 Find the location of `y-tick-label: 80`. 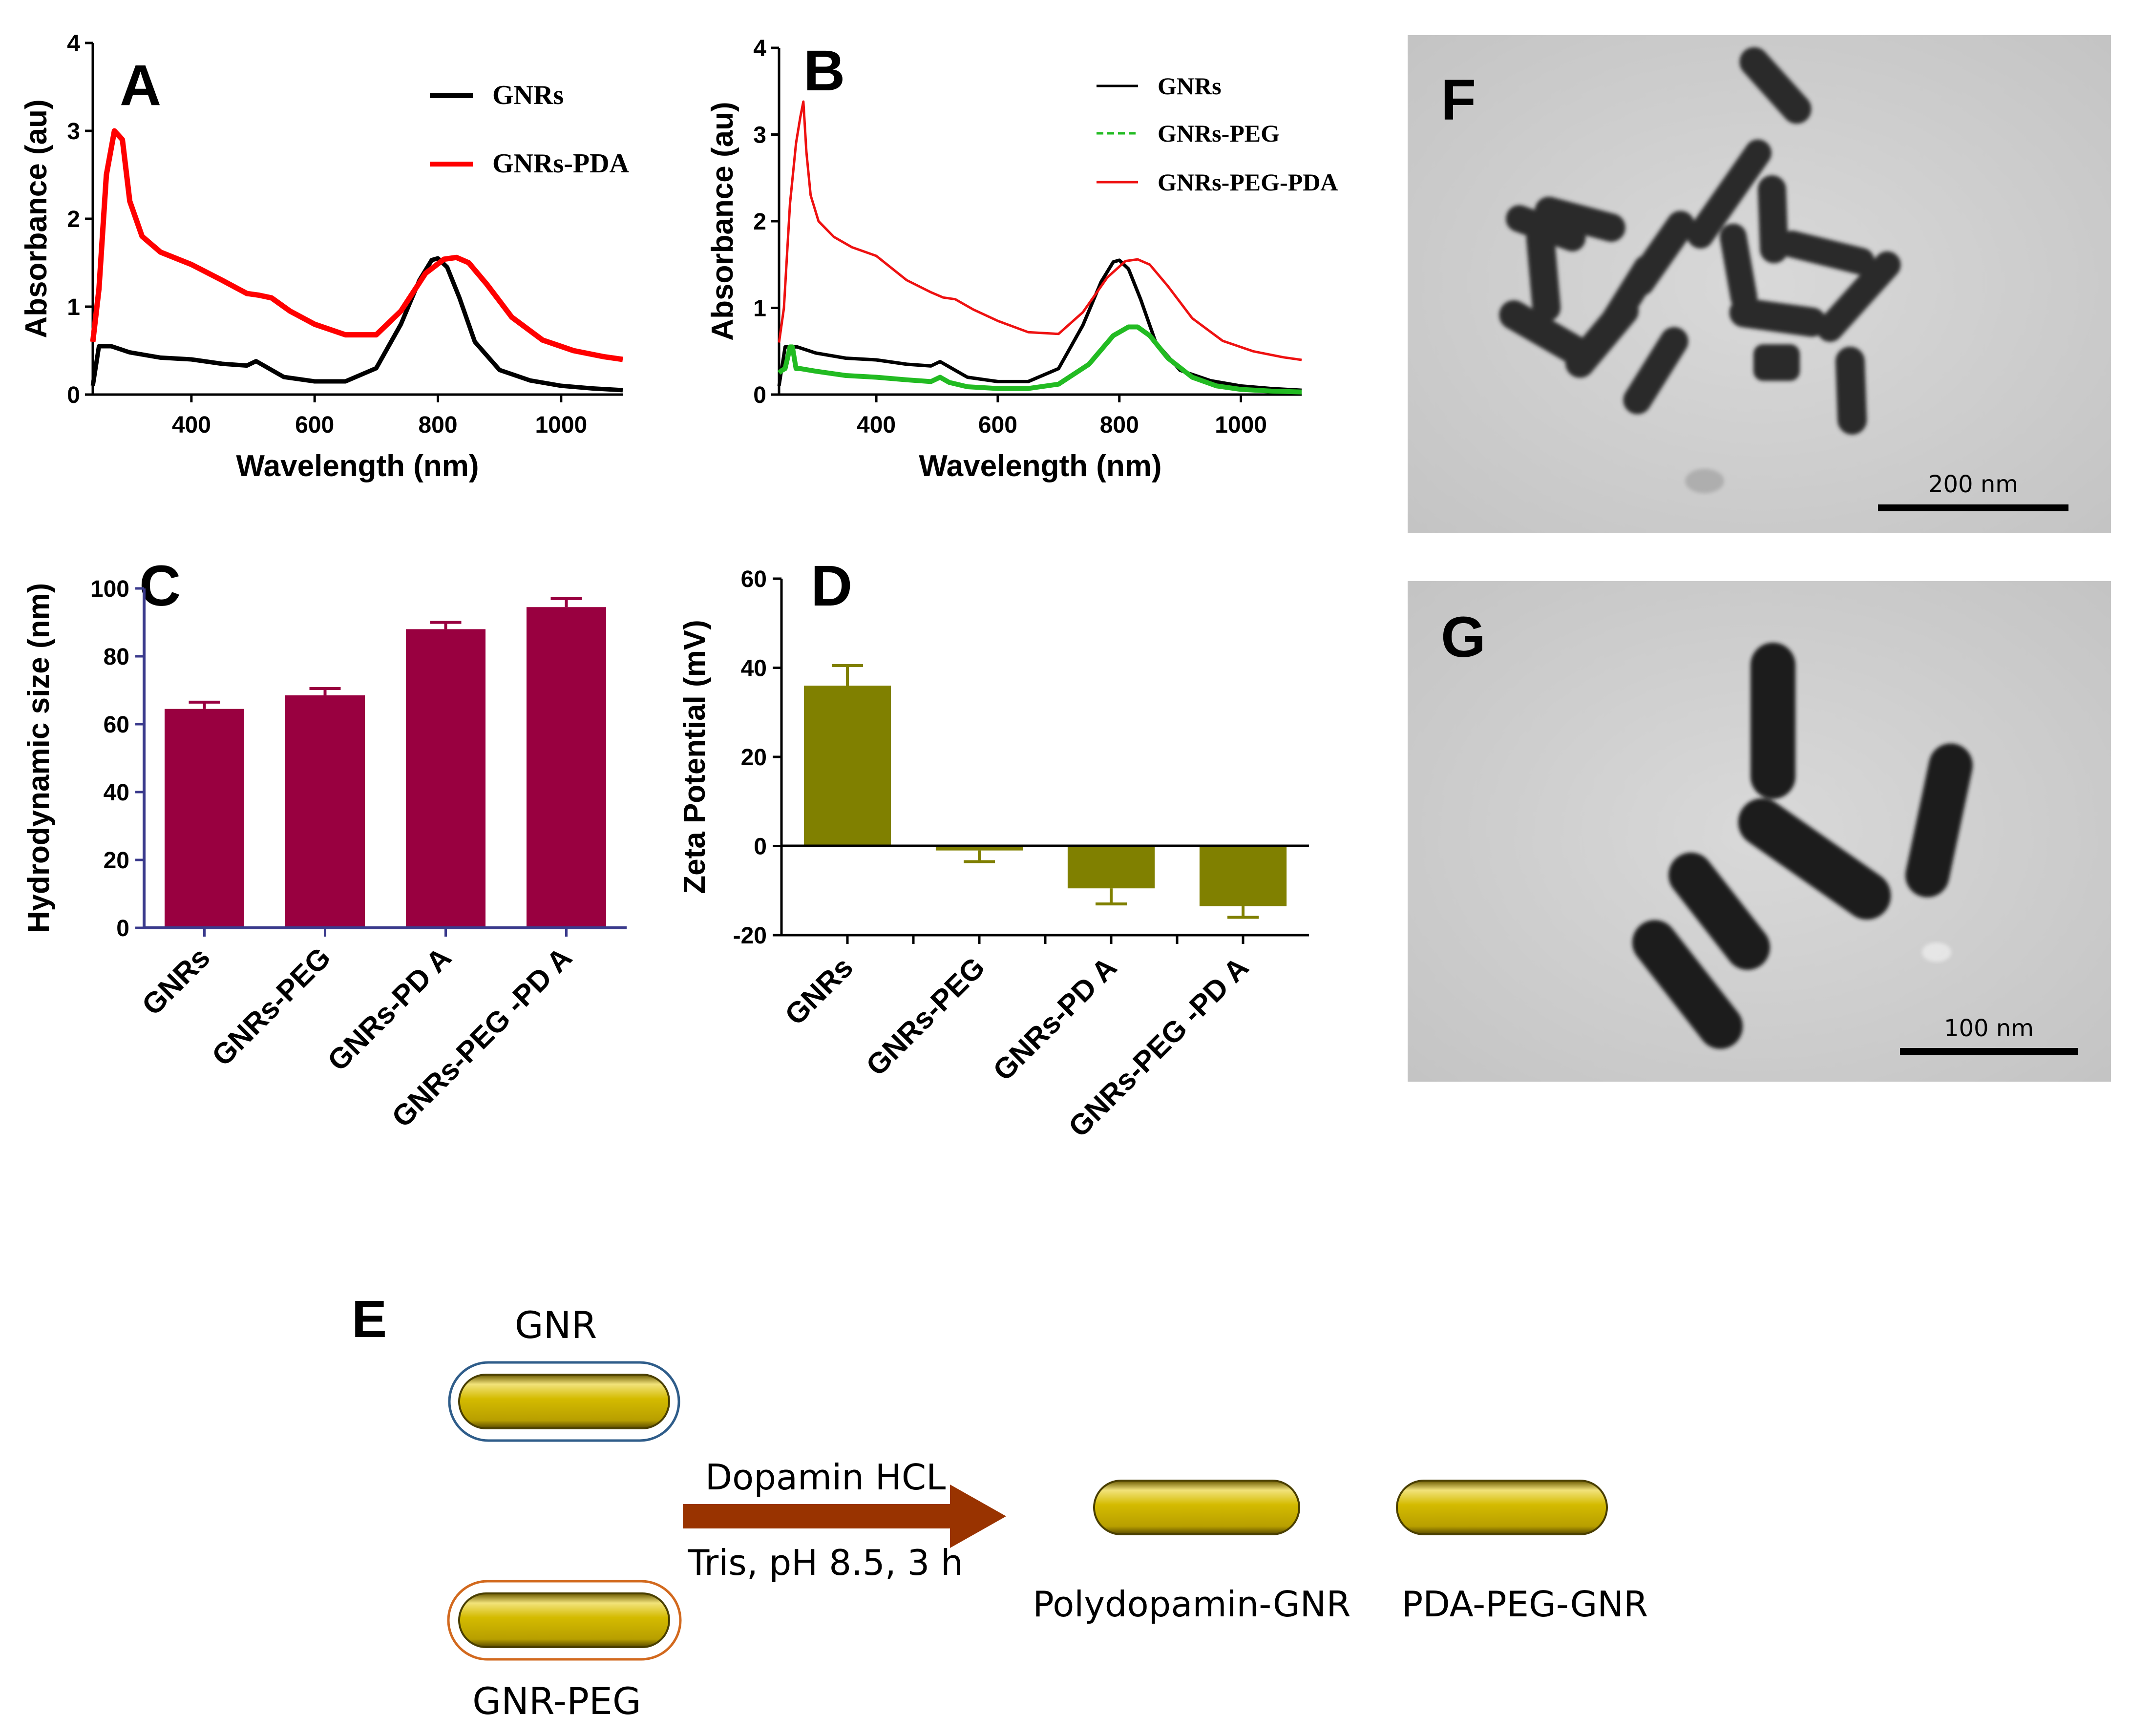

y-tick-label: 80 is located at coordinates (116, 657).